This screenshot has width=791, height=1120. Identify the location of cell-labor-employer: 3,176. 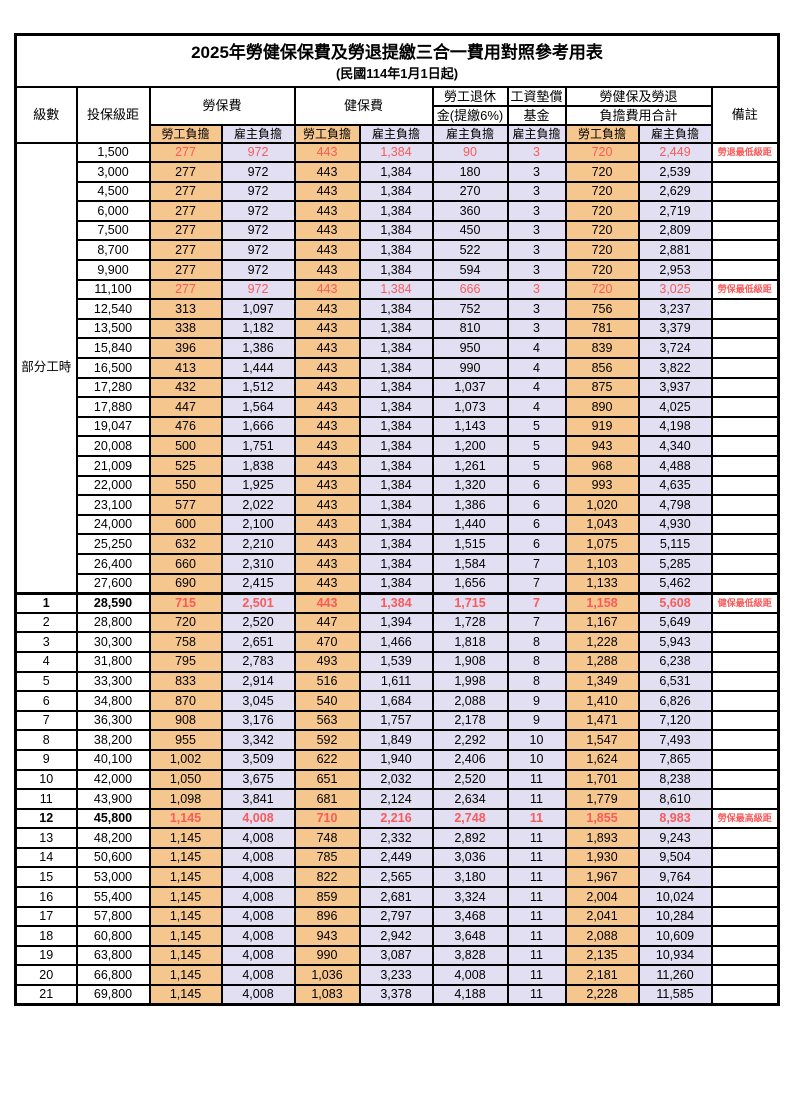
(258, 720).